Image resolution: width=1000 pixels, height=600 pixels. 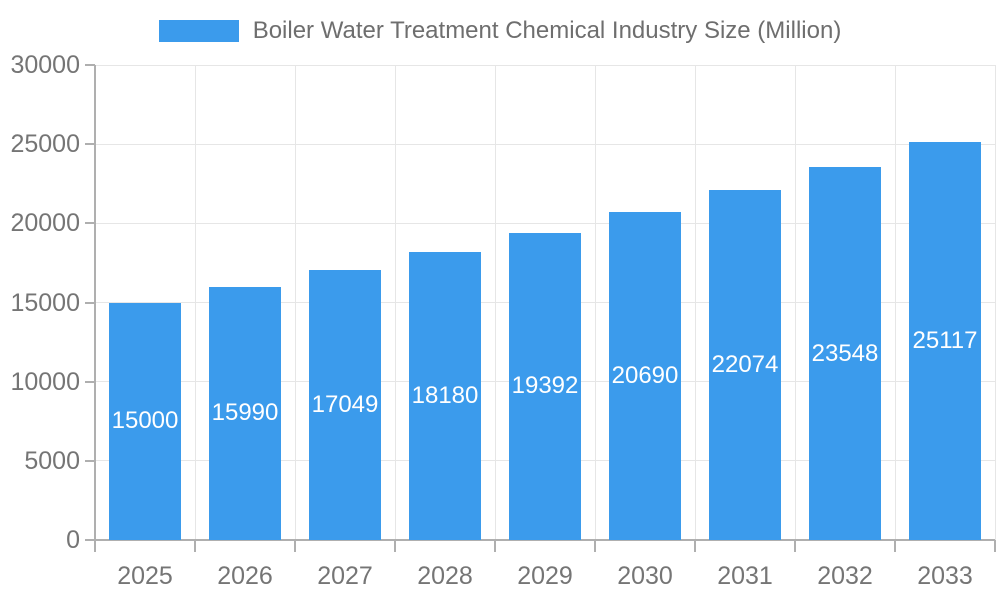 I want to click on bar-value-label: 15000, so click(x=145, y=421).